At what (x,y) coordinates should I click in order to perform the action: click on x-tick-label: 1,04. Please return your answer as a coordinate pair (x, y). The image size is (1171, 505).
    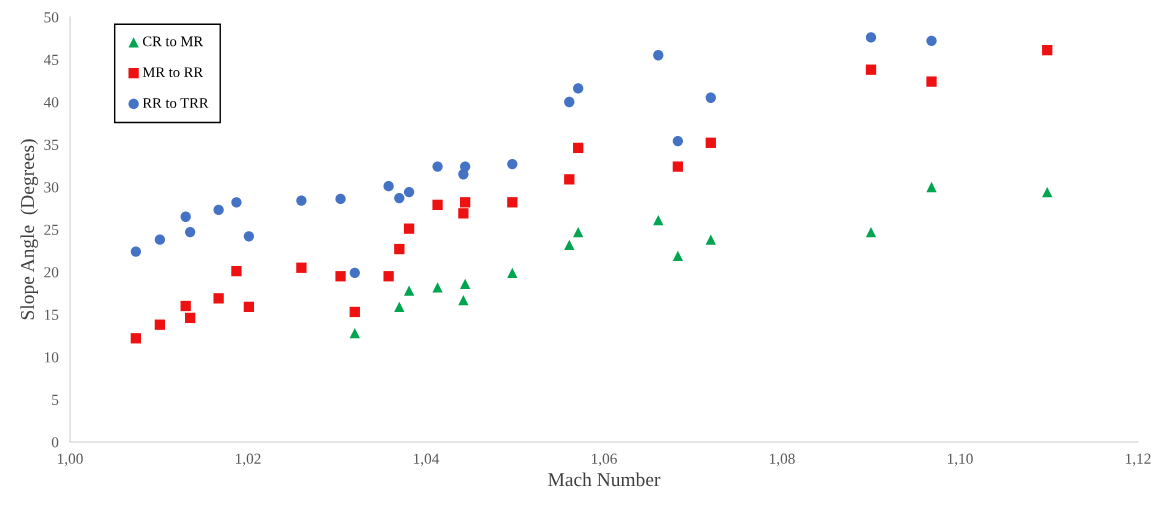
    Looking at the image, I should click on (426, 460).